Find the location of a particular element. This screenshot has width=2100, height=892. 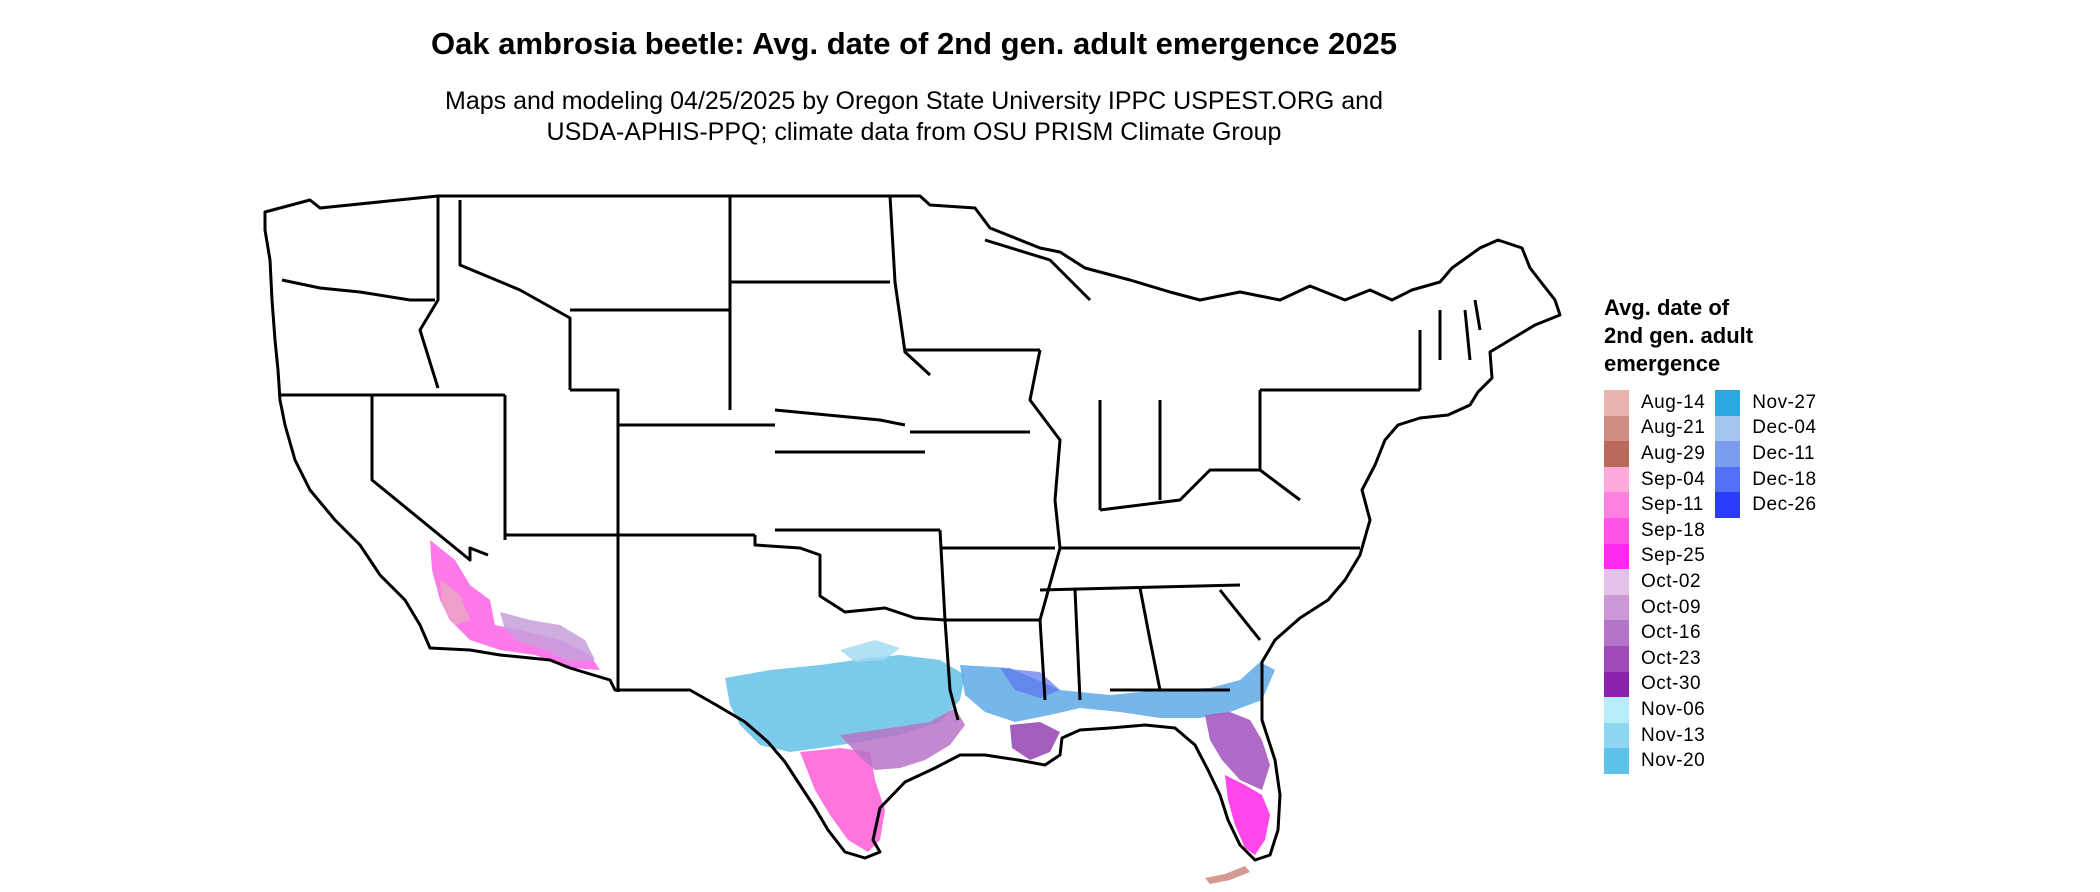

legend-item: Dec-11 is located at coordinates (1765, 454).